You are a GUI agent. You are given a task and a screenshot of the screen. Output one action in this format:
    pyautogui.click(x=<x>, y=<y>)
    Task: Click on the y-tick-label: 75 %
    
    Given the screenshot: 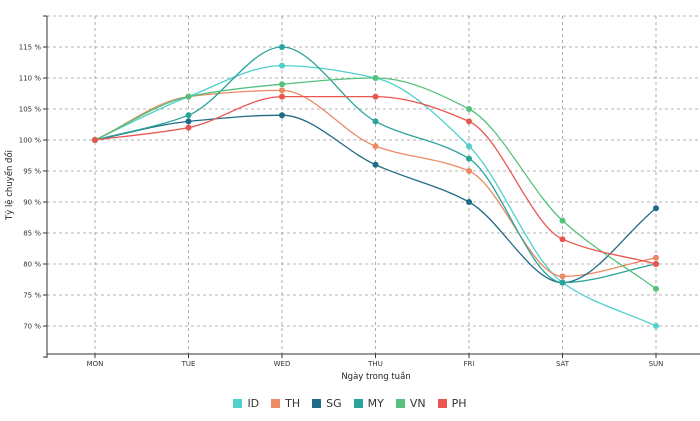 What is the action you would take?
    pyautogui.click(x=32, y=296)
    